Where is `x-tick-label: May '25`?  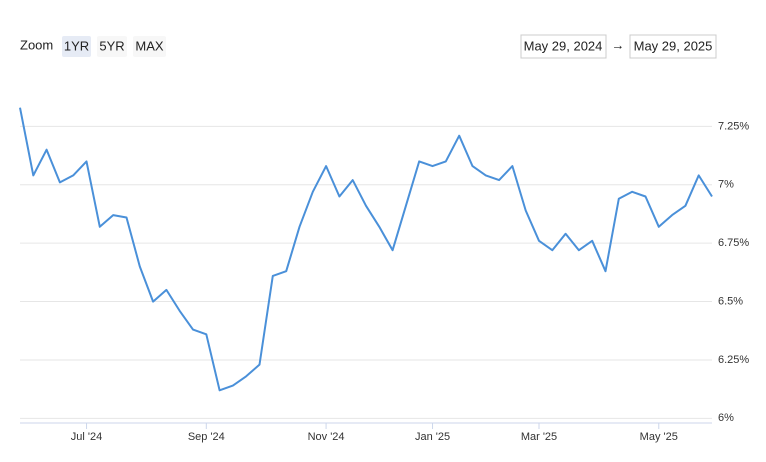
x-tick-label: May '25 is located at coordinates (659, 437).